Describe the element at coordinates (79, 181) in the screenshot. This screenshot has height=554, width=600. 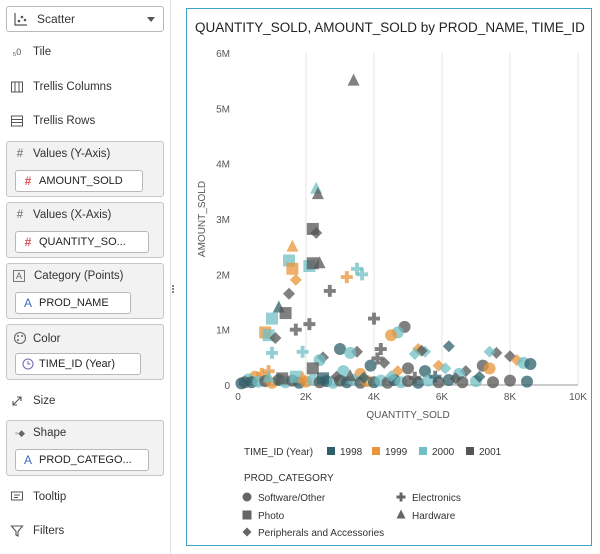
I see `amount-sold-pill: # AMOUNT_SOLD` at that location.